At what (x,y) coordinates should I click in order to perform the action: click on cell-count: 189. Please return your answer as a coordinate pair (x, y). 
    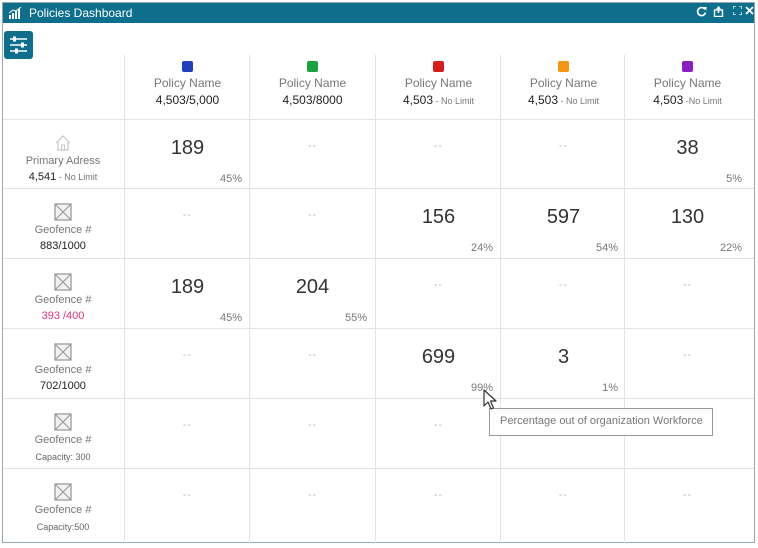
    Looking at the image, I should click on (187, 148).